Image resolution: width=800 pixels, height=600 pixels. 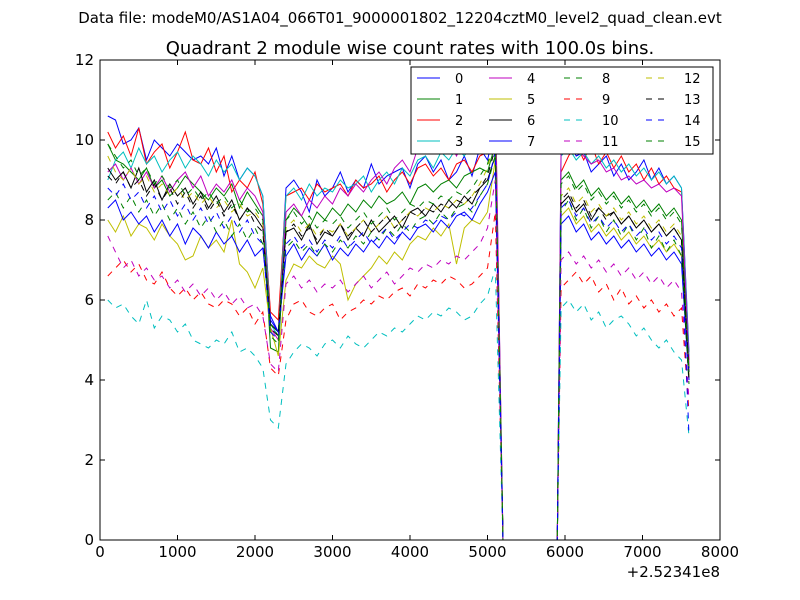 What do you see at coordinates (531, 79) in the screenshot?
I see `legend-label-4: 4` at bounding box center [531, 79].